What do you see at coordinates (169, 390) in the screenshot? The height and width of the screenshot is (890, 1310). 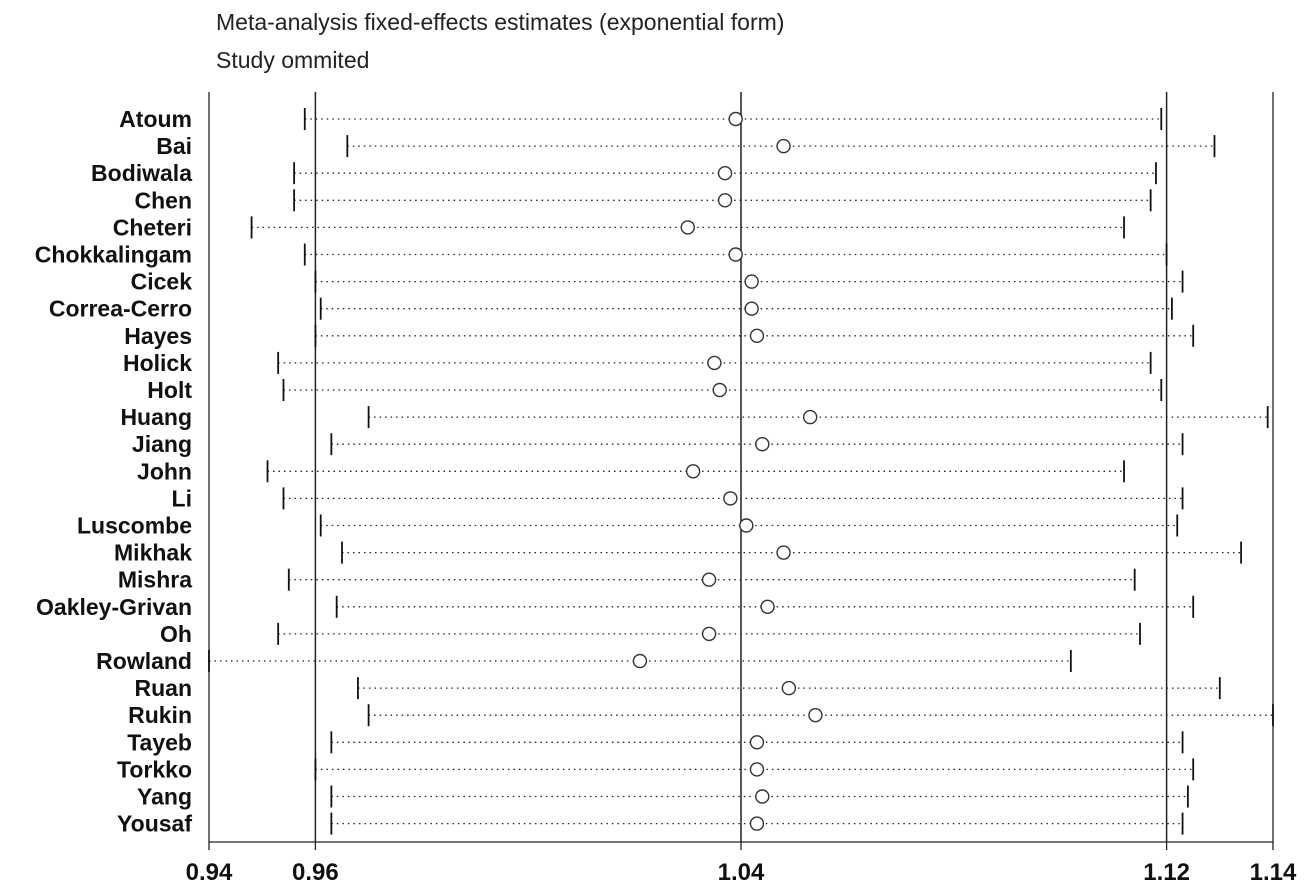 I see `study-label: Holt` at bounding box center [169, 390].